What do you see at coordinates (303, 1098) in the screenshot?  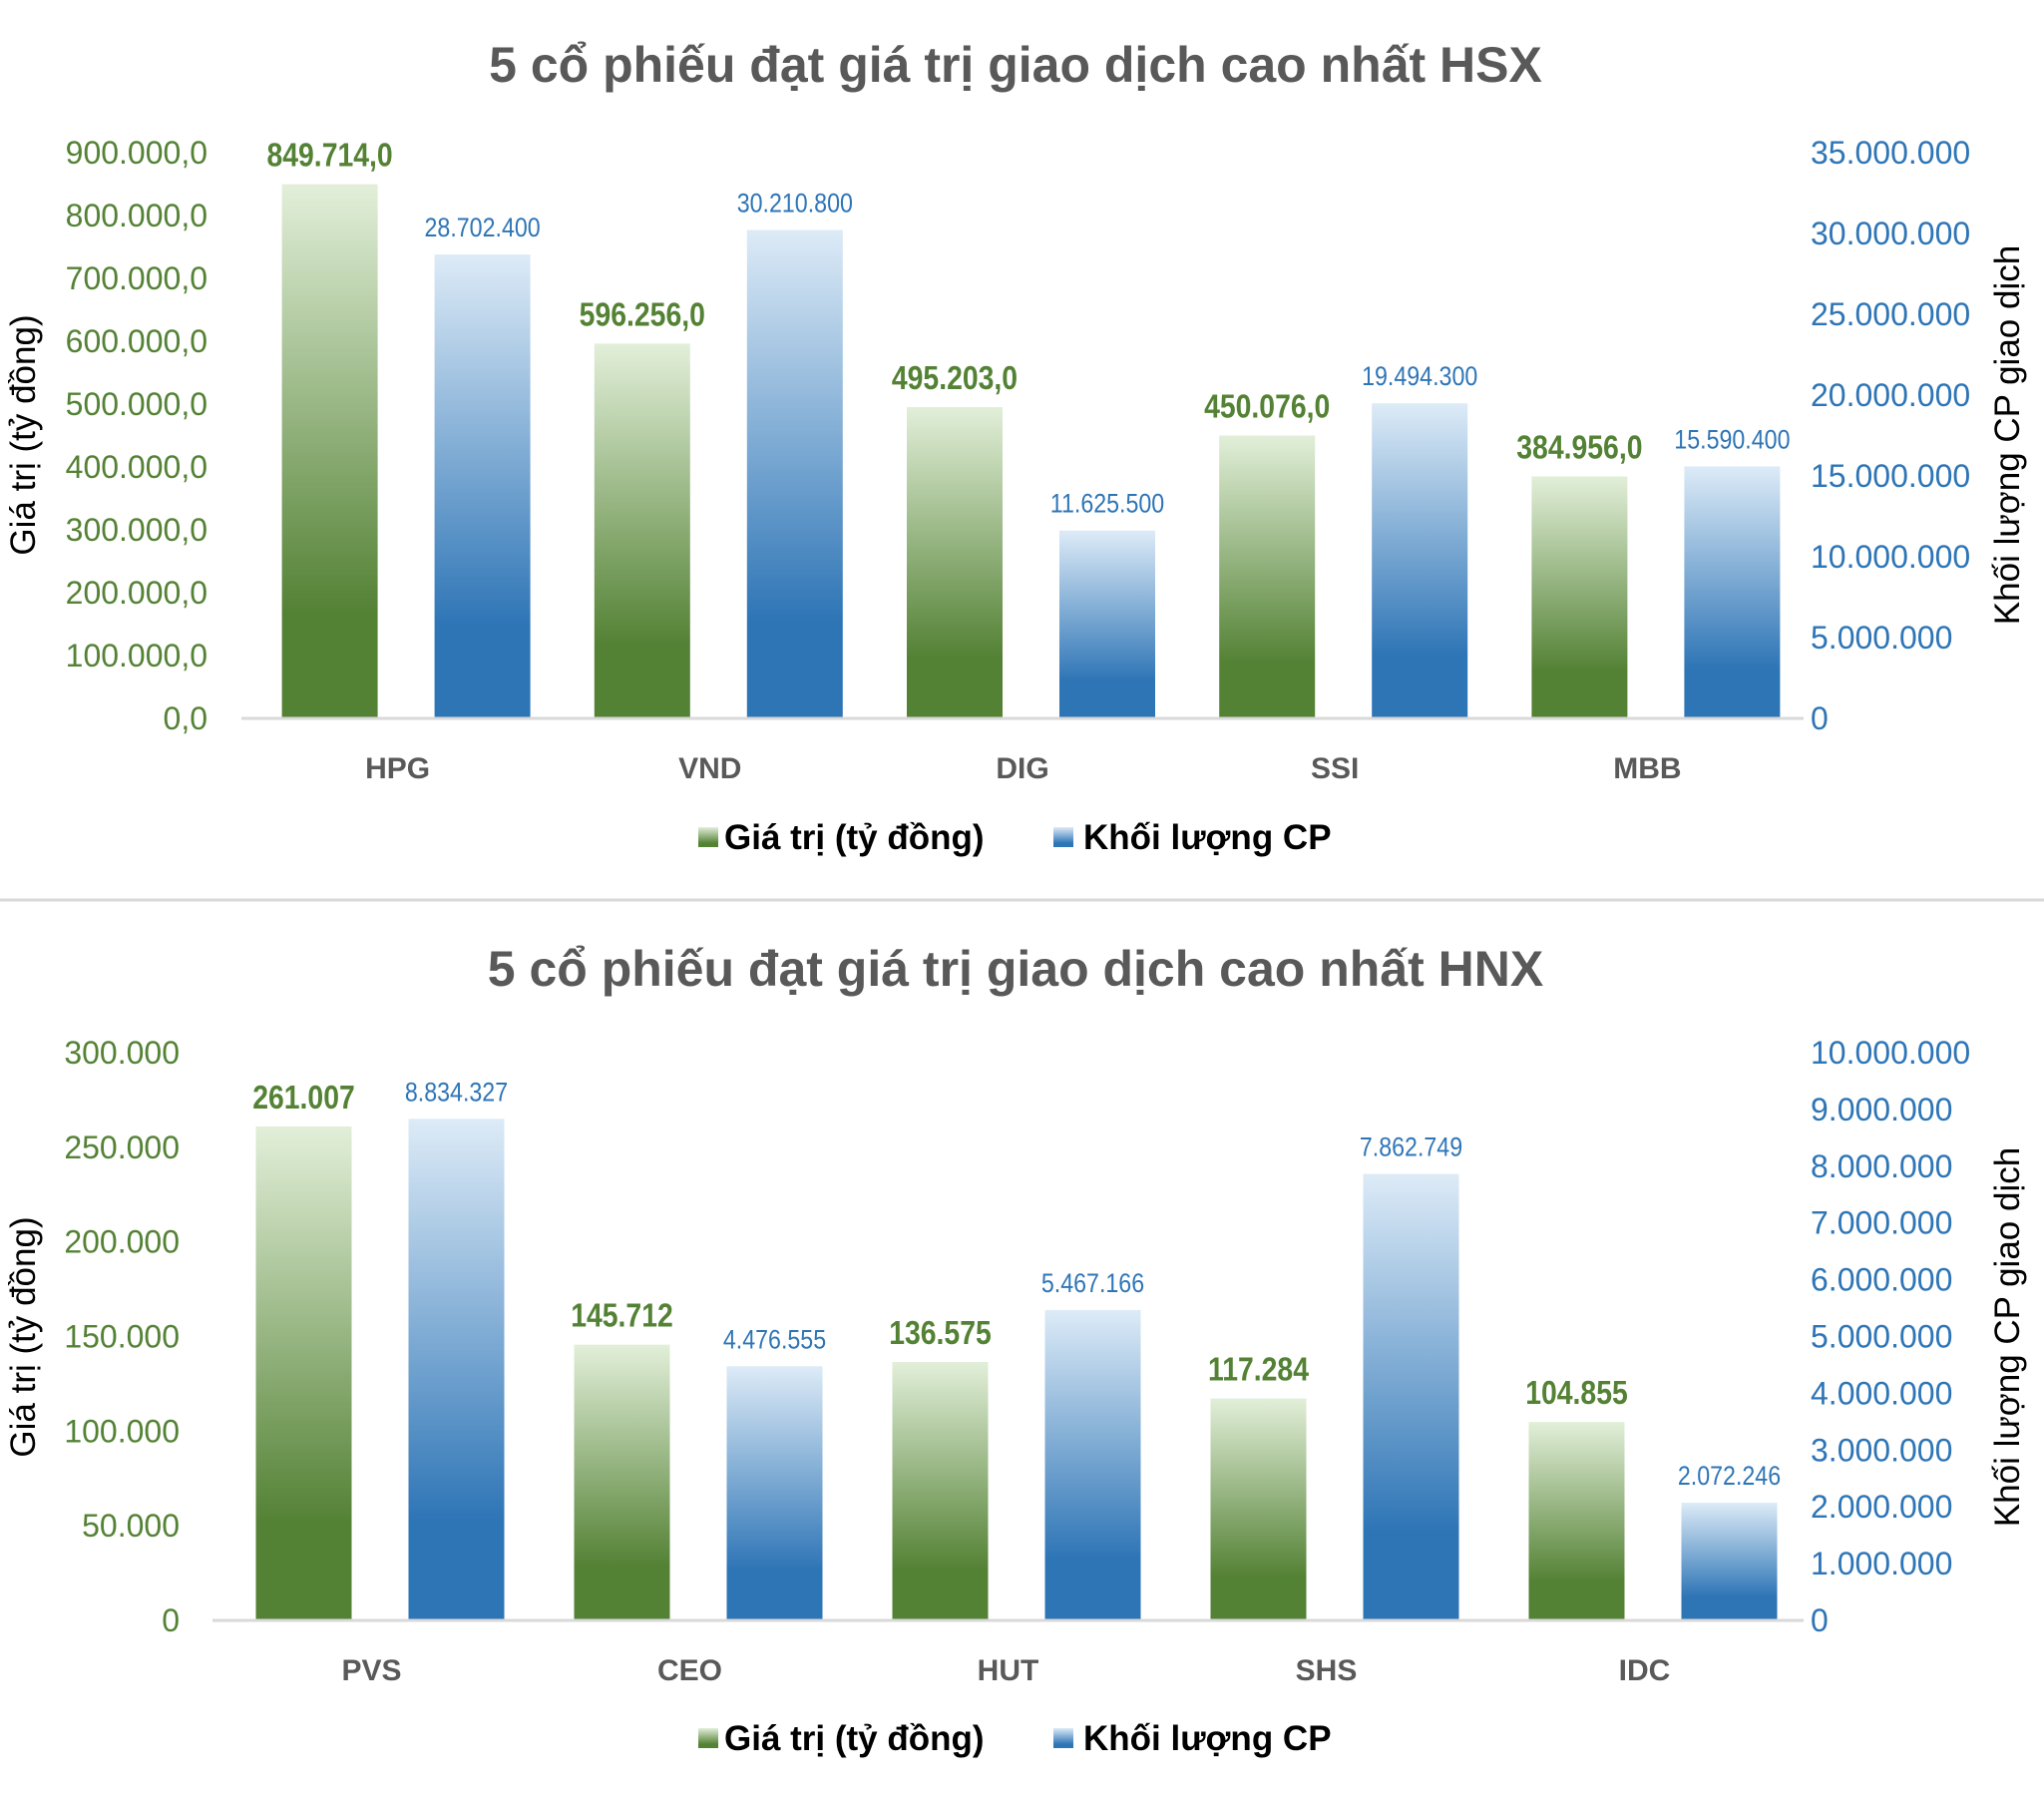 I see `data-label-value: 261.007` at bounding box center [303, 1098].